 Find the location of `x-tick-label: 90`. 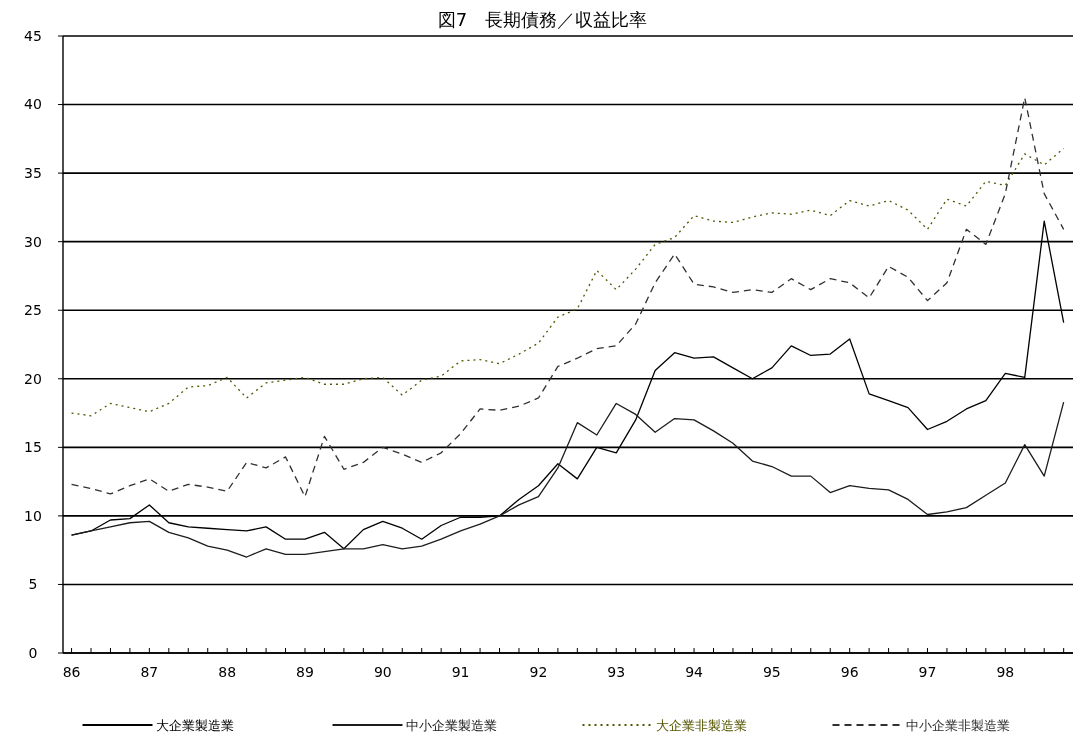

x-tick-label: 90 is located at coordinates (382, 672).